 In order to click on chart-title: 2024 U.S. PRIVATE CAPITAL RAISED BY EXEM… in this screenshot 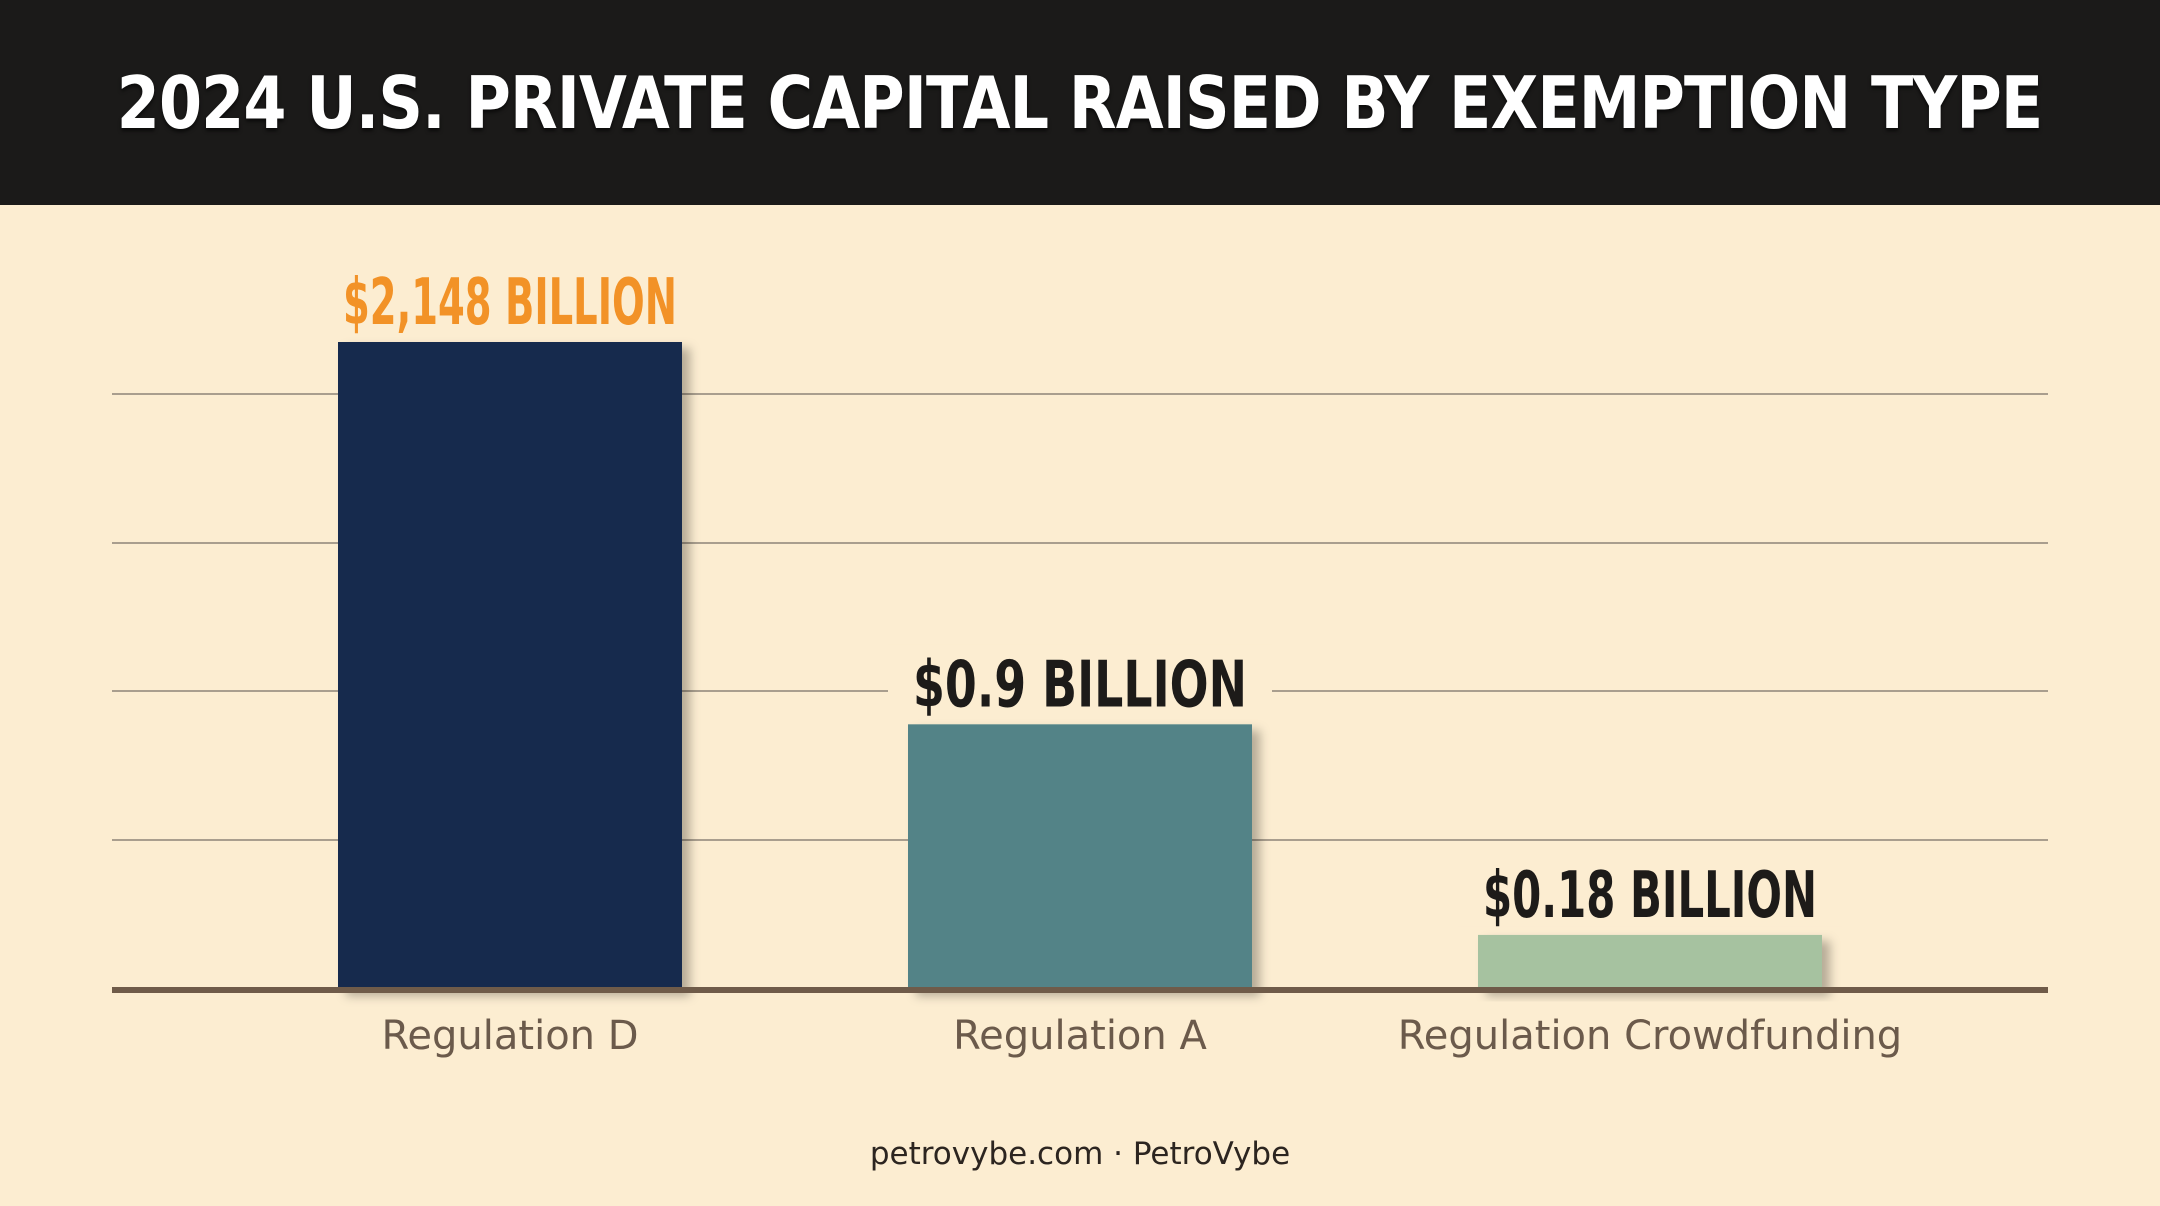, I will do `click(1080, 102)`.